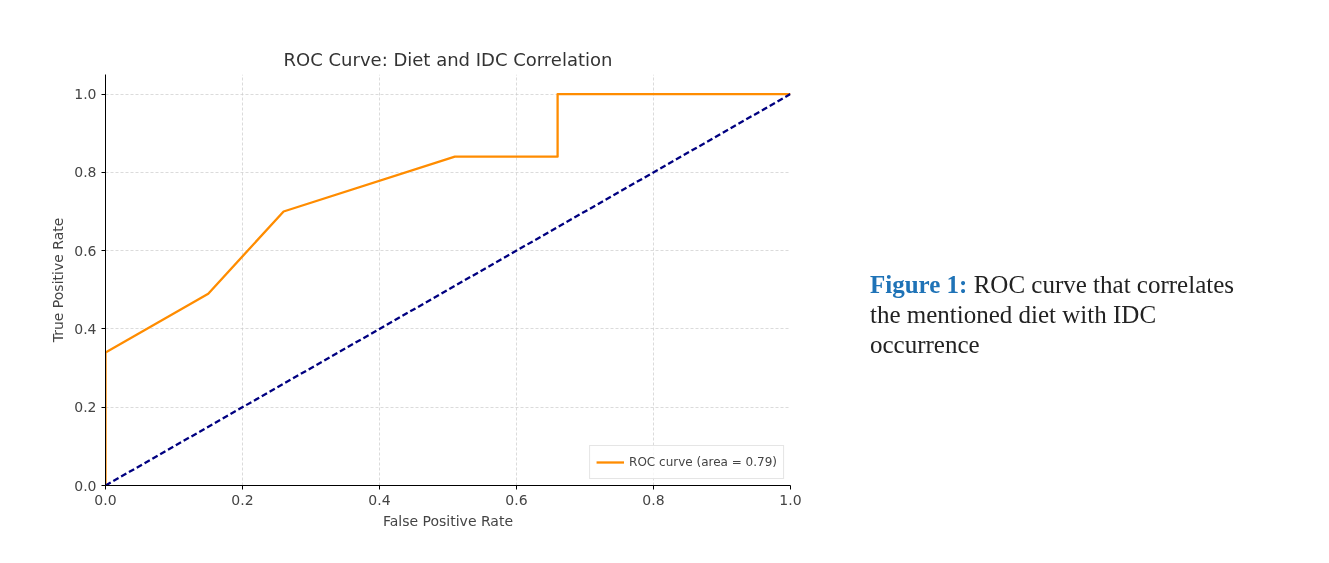  I want to click on x-tick-label: 0.8, so click(653, 499).